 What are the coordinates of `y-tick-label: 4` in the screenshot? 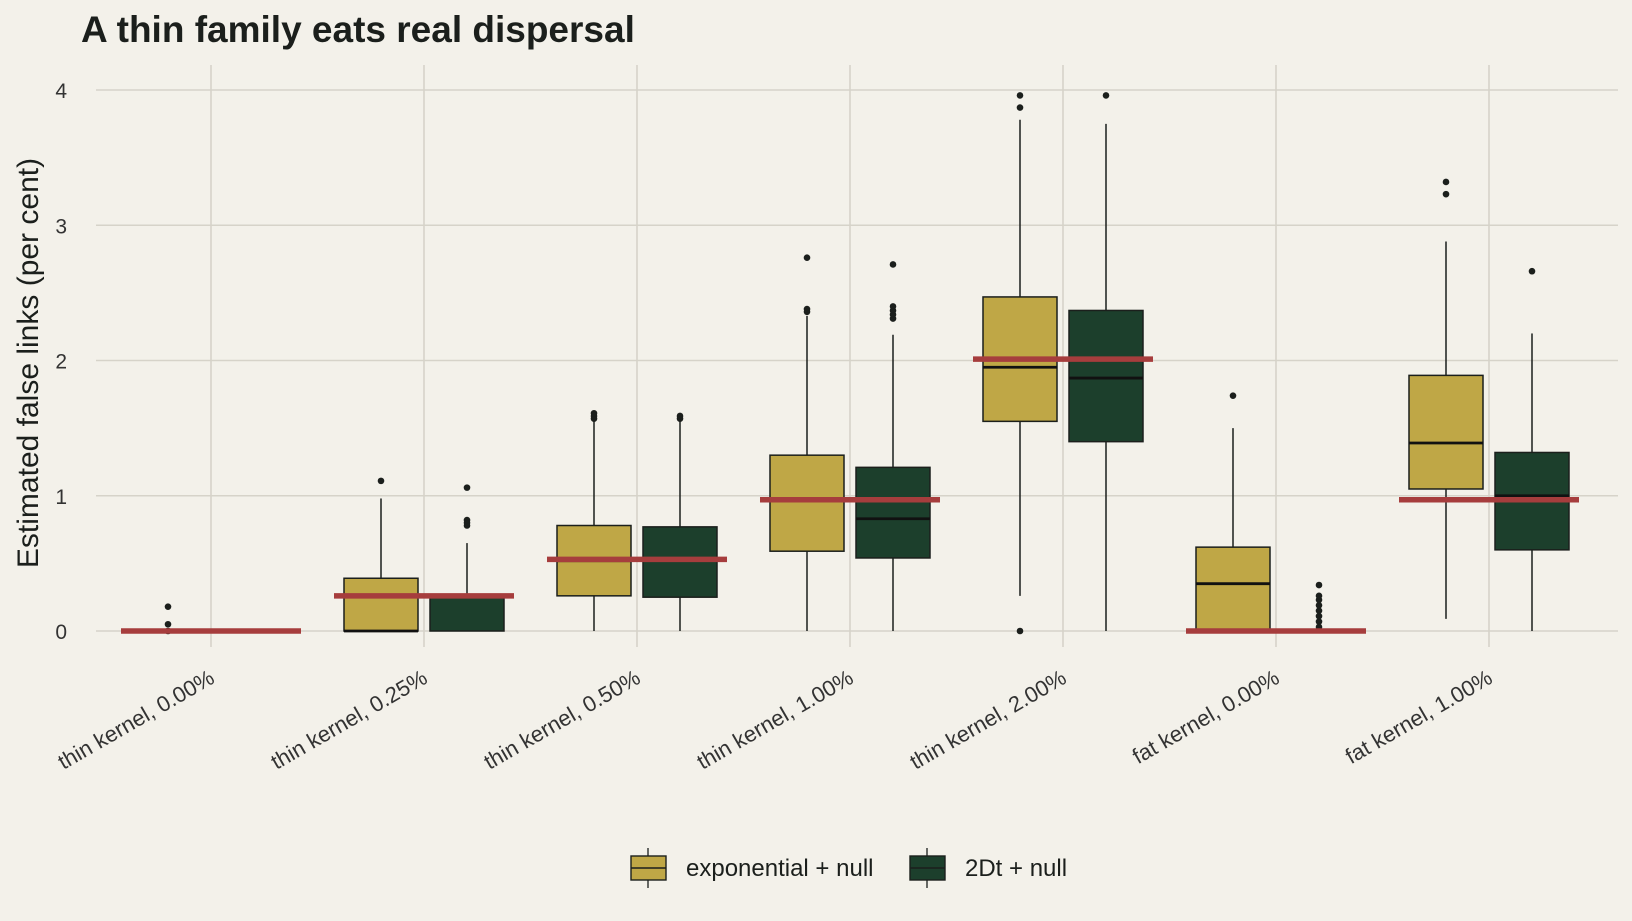 It's located at (61, 91).